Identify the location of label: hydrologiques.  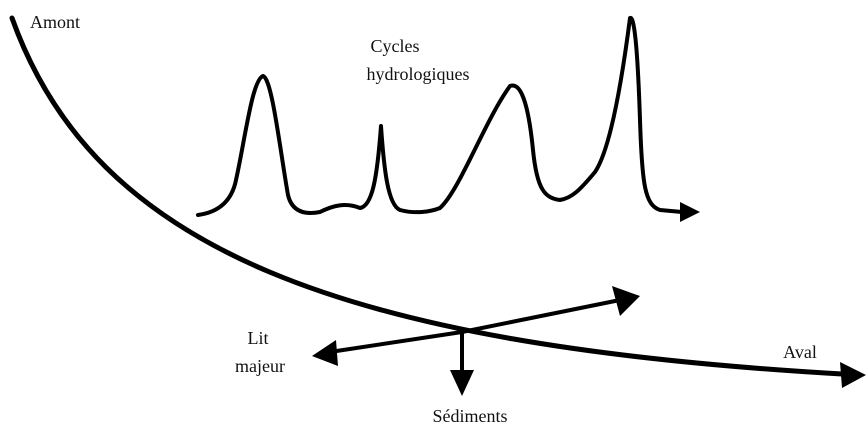
(418, 74).